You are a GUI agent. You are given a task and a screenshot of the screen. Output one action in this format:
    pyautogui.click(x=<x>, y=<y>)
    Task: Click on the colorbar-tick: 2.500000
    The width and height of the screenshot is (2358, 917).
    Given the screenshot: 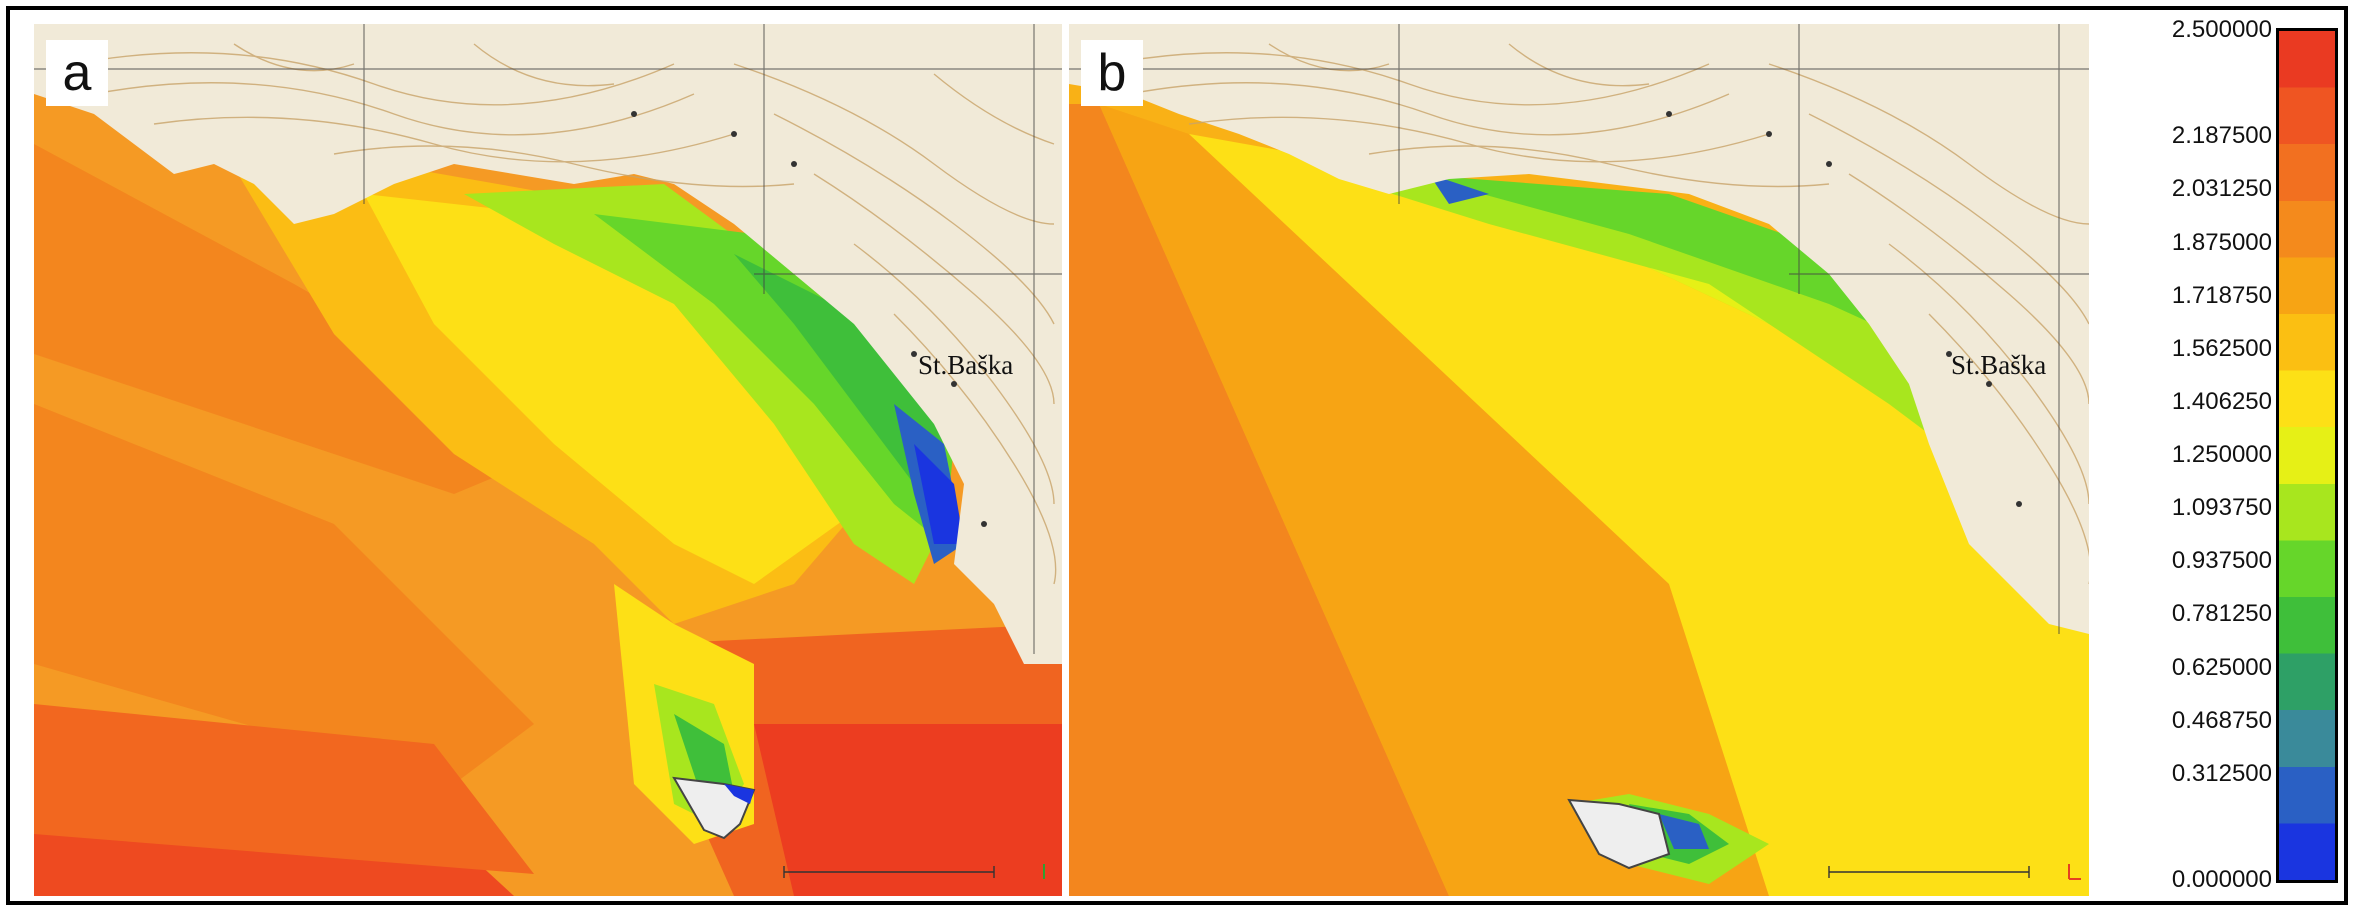 What is the action you would take?
    pyautogui.click(x=2221, y=29)
    